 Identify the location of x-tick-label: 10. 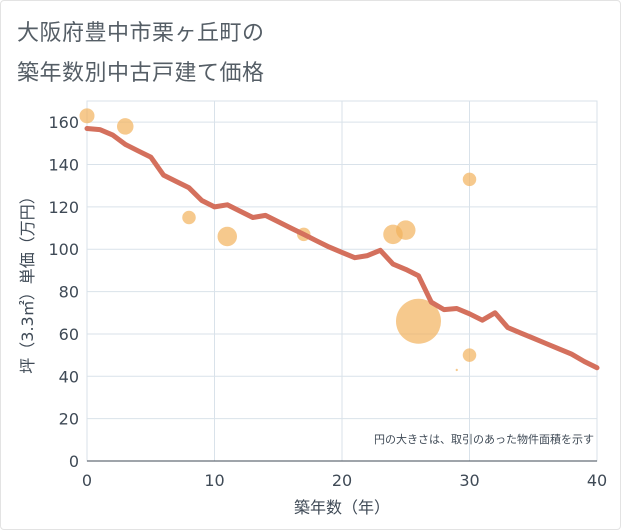
(214, 480).